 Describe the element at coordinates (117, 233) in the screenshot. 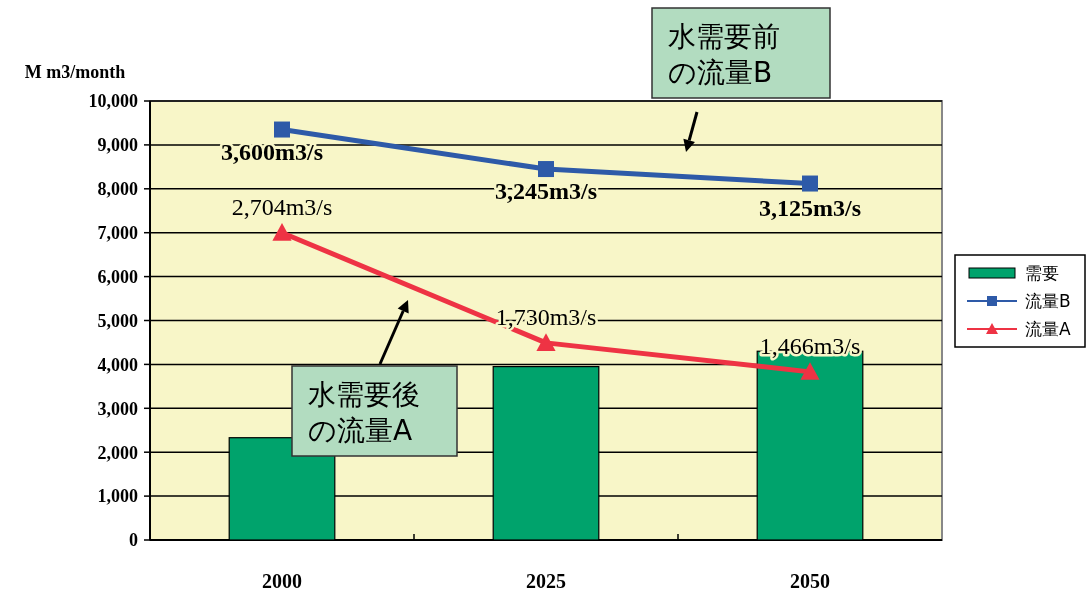

I see `y-tick-label: 7,000` at that location.